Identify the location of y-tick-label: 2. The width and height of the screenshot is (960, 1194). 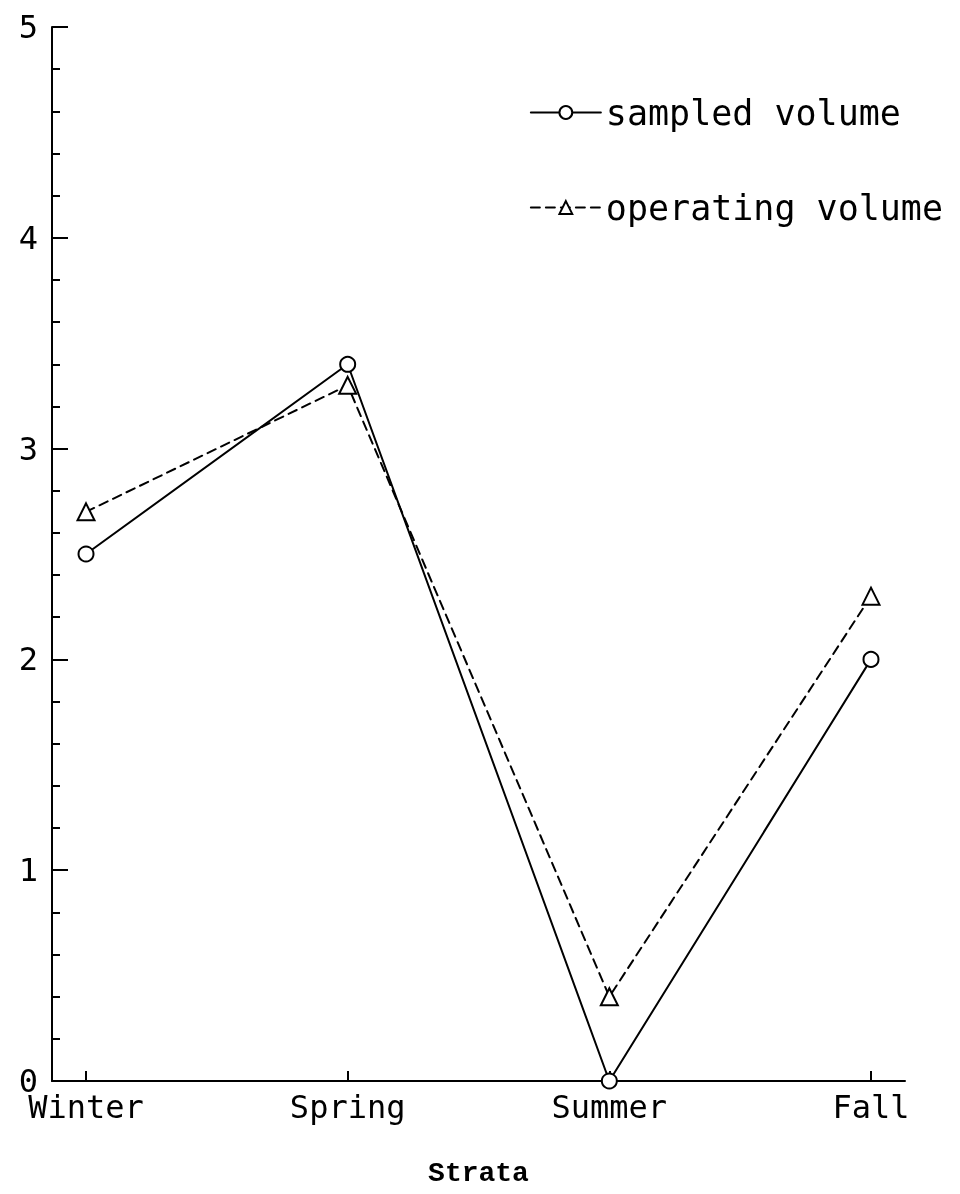
(28, 659).